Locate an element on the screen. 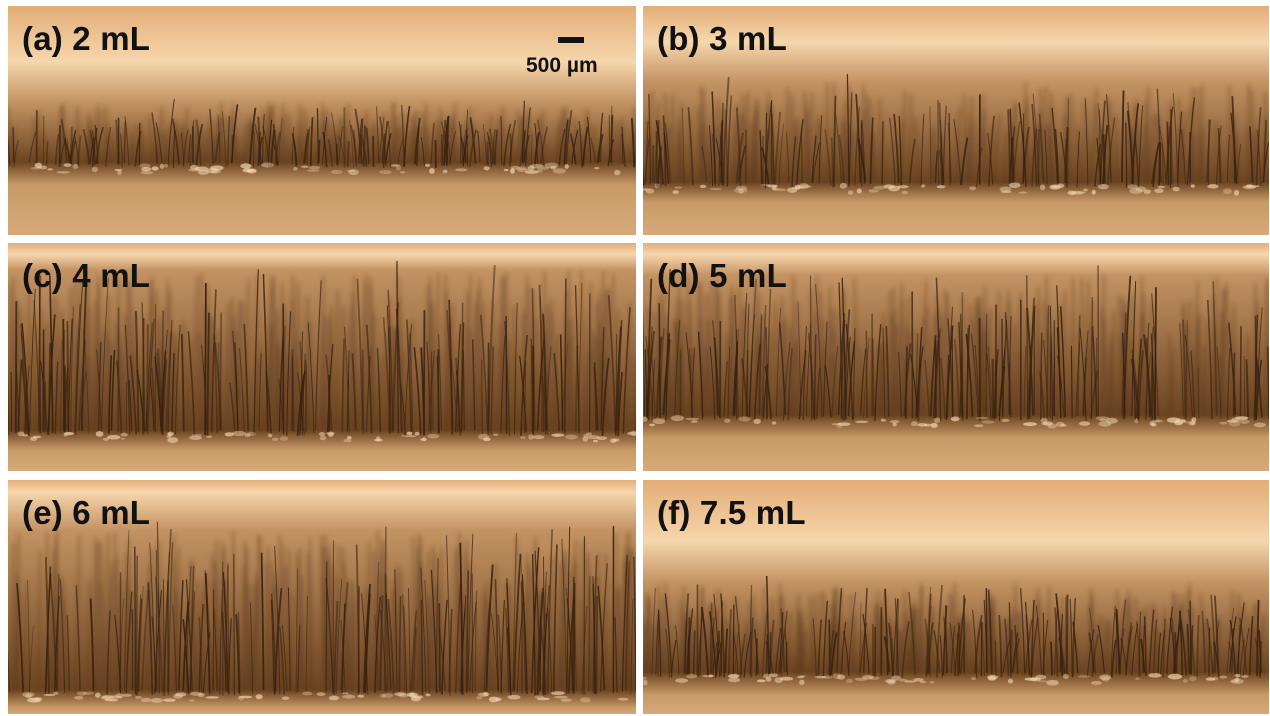  scale-bar is located at coordinates (571, 40).